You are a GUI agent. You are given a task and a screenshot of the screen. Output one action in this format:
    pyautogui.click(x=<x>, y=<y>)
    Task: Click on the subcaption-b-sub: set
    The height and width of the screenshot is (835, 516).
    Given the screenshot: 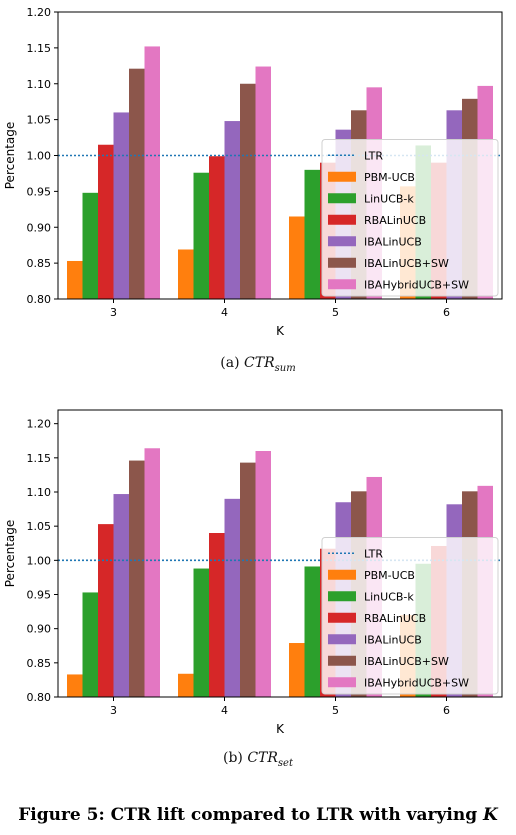 What is the action you would take?
    pyautogui.click(x=285, y=763)
    